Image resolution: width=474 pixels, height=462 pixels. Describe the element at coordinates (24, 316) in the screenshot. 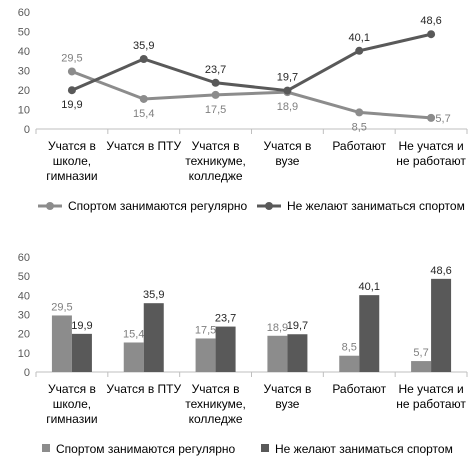

I see `y-tick-label: 30` at that location.